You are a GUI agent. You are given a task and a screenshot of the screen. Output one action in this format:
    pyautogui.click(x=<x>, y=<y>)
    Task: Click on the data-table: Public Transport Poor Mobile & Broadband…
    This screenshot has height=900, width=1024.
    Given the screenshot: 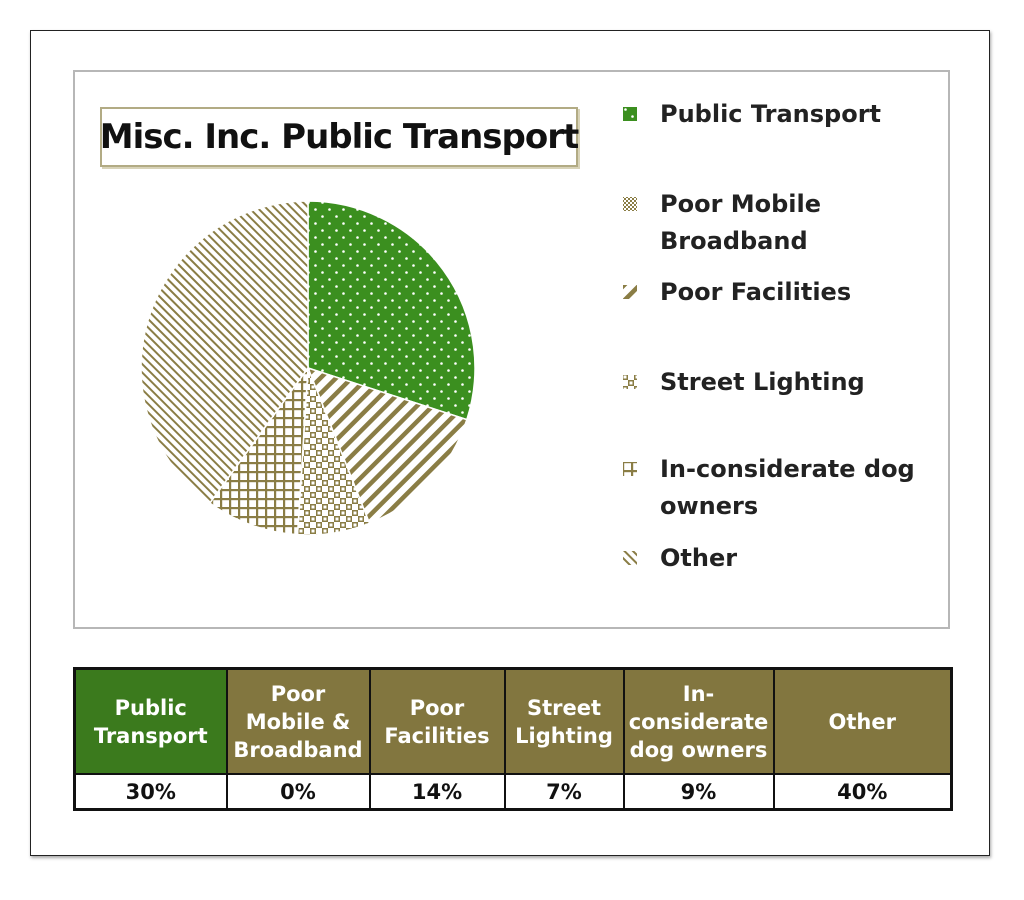 What is the action you would take?
    pyautogui.click(x=513, y=739)
    